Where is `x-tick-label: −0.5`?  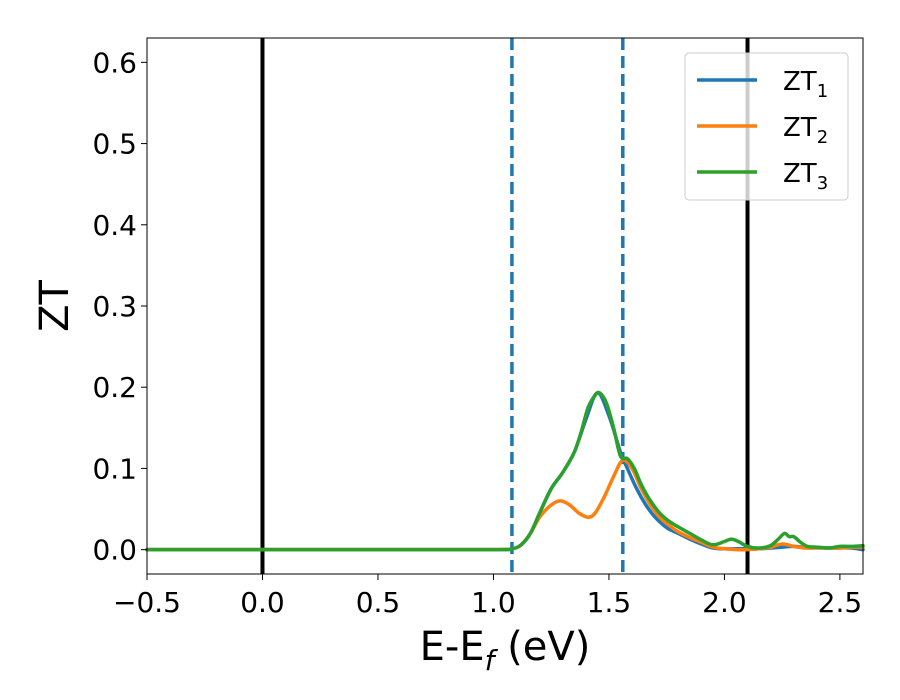
x-tick-label: −0.5 is located at coordinates (147, 602).